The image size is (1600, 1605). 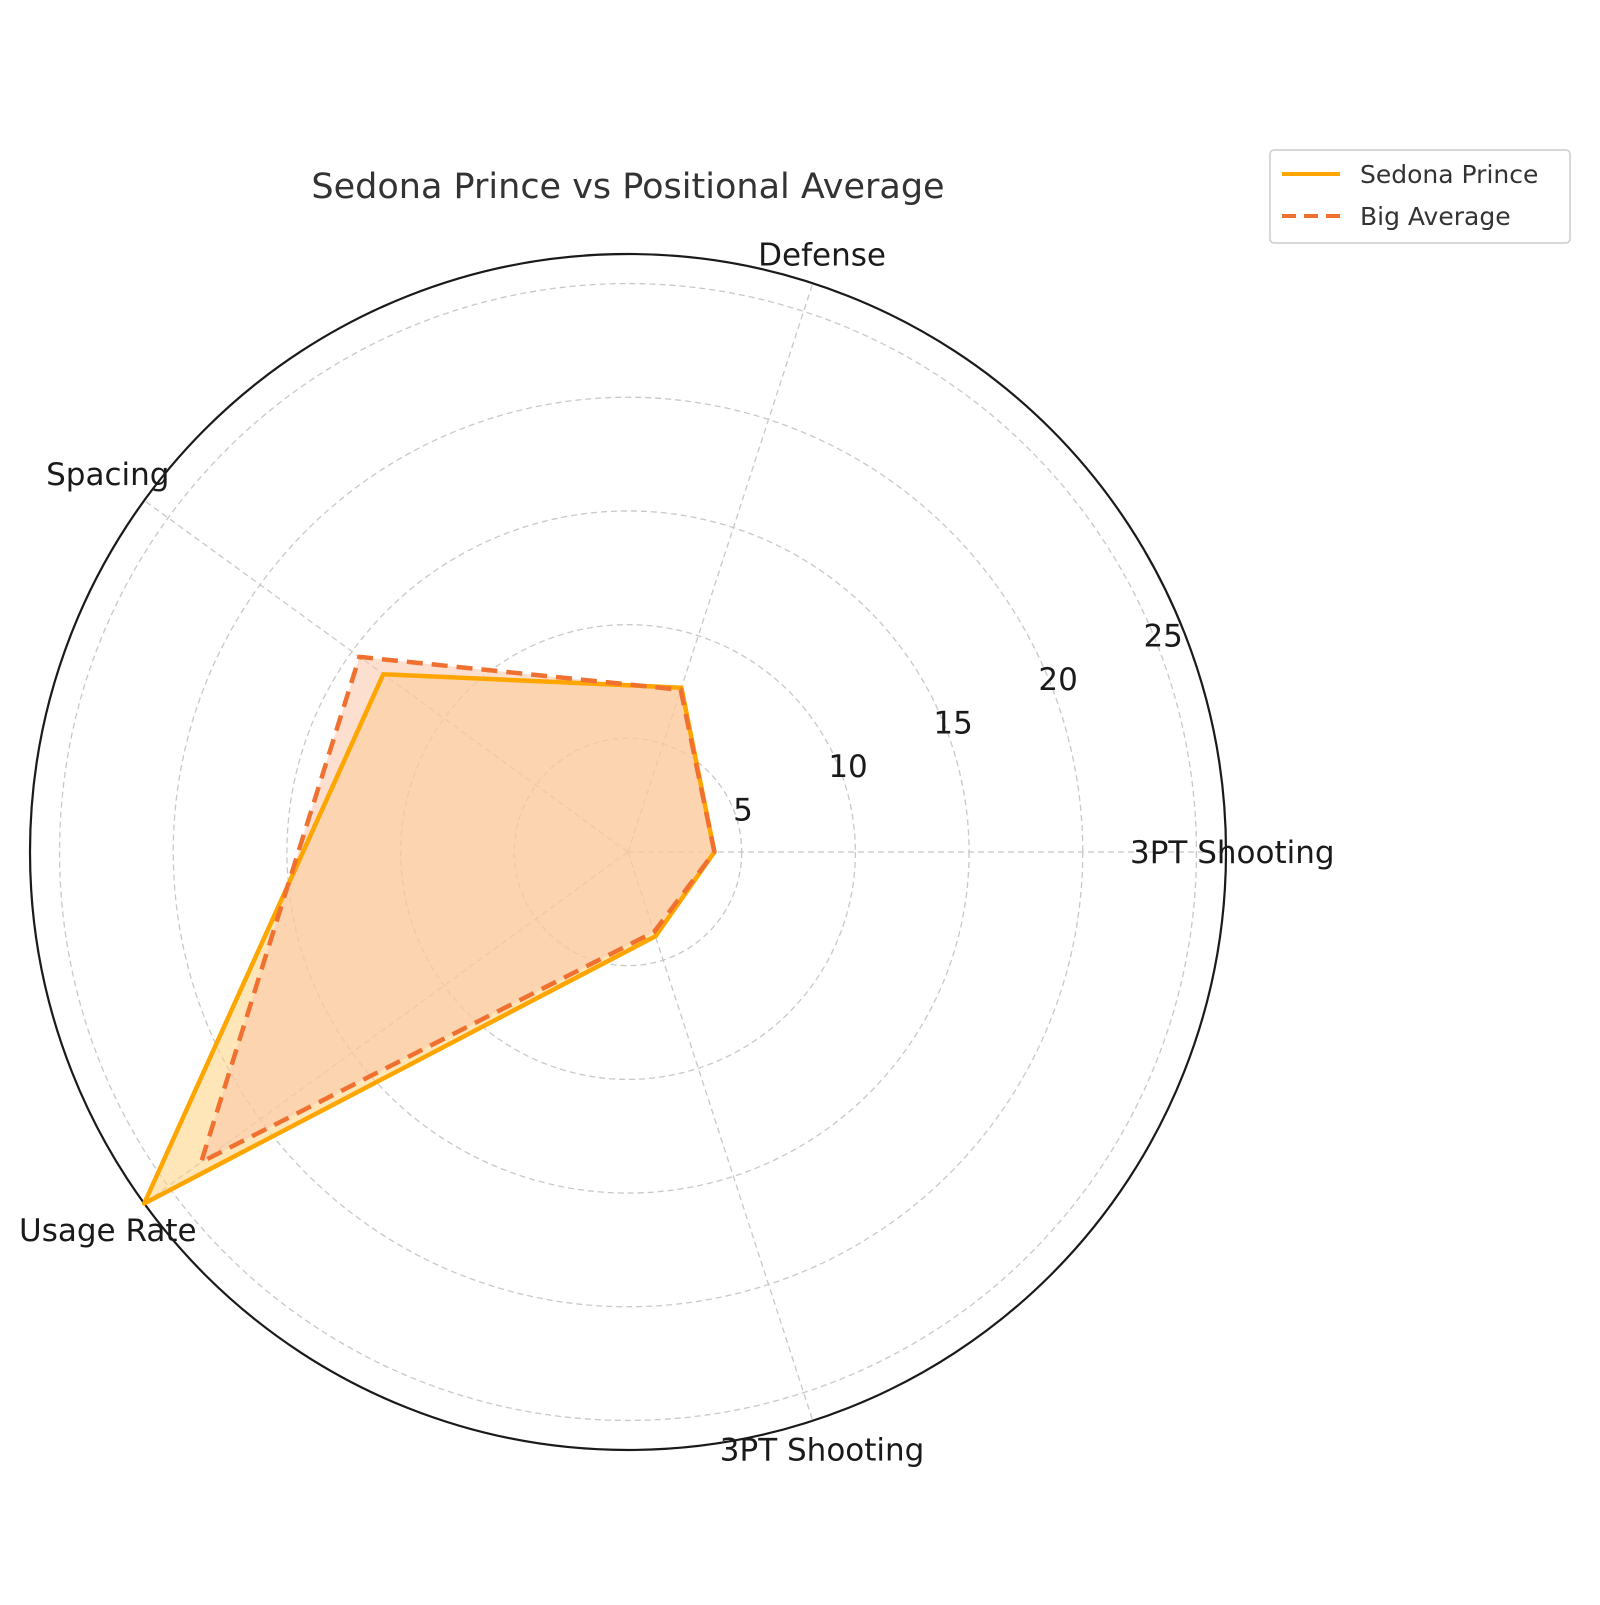 I want to click on category-label-2: Spacing, so click(x=107, y=475).